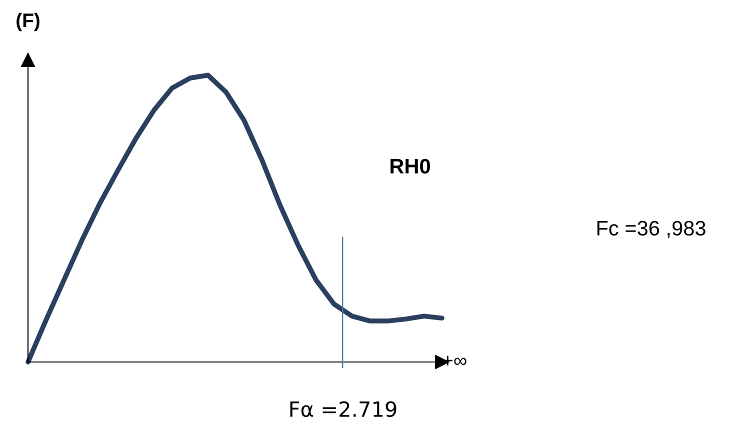 The image size is (732, 441). What do you see at coordinates (28, 22) in the screenshot?
I see `y-axis-title: (F)` at bounding box center [28, 22].